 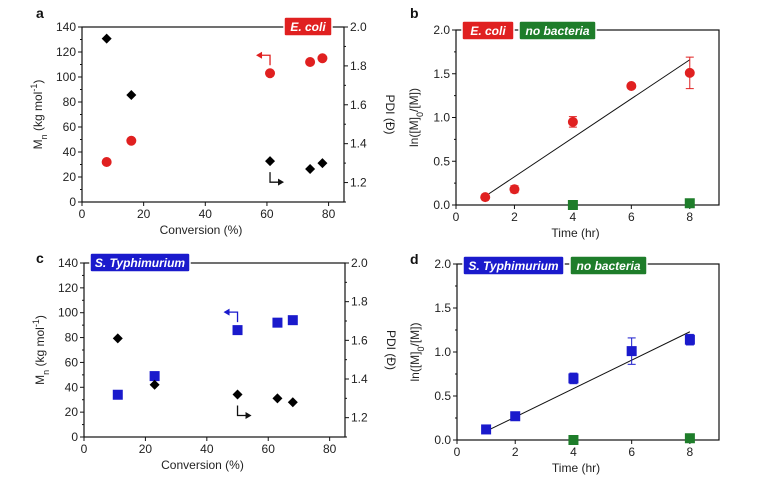 What do you see at coordinates (358, 105) in the screenshot?
I see `y2-tick-label: 1.6` at bounding box center [358, 105].